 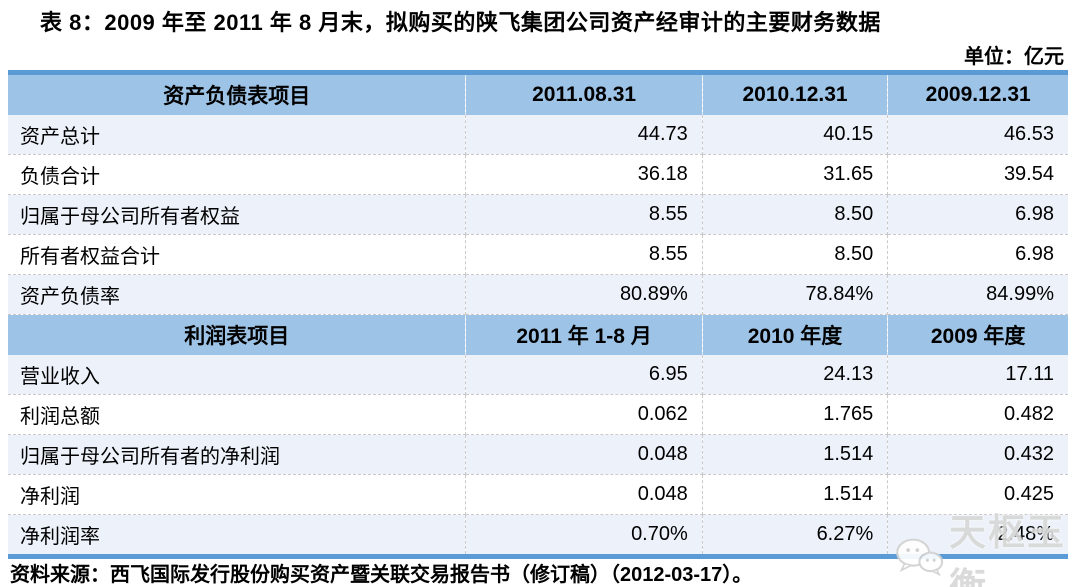 I want to click on table-cell: 24.13, so click(x=795, y=375).